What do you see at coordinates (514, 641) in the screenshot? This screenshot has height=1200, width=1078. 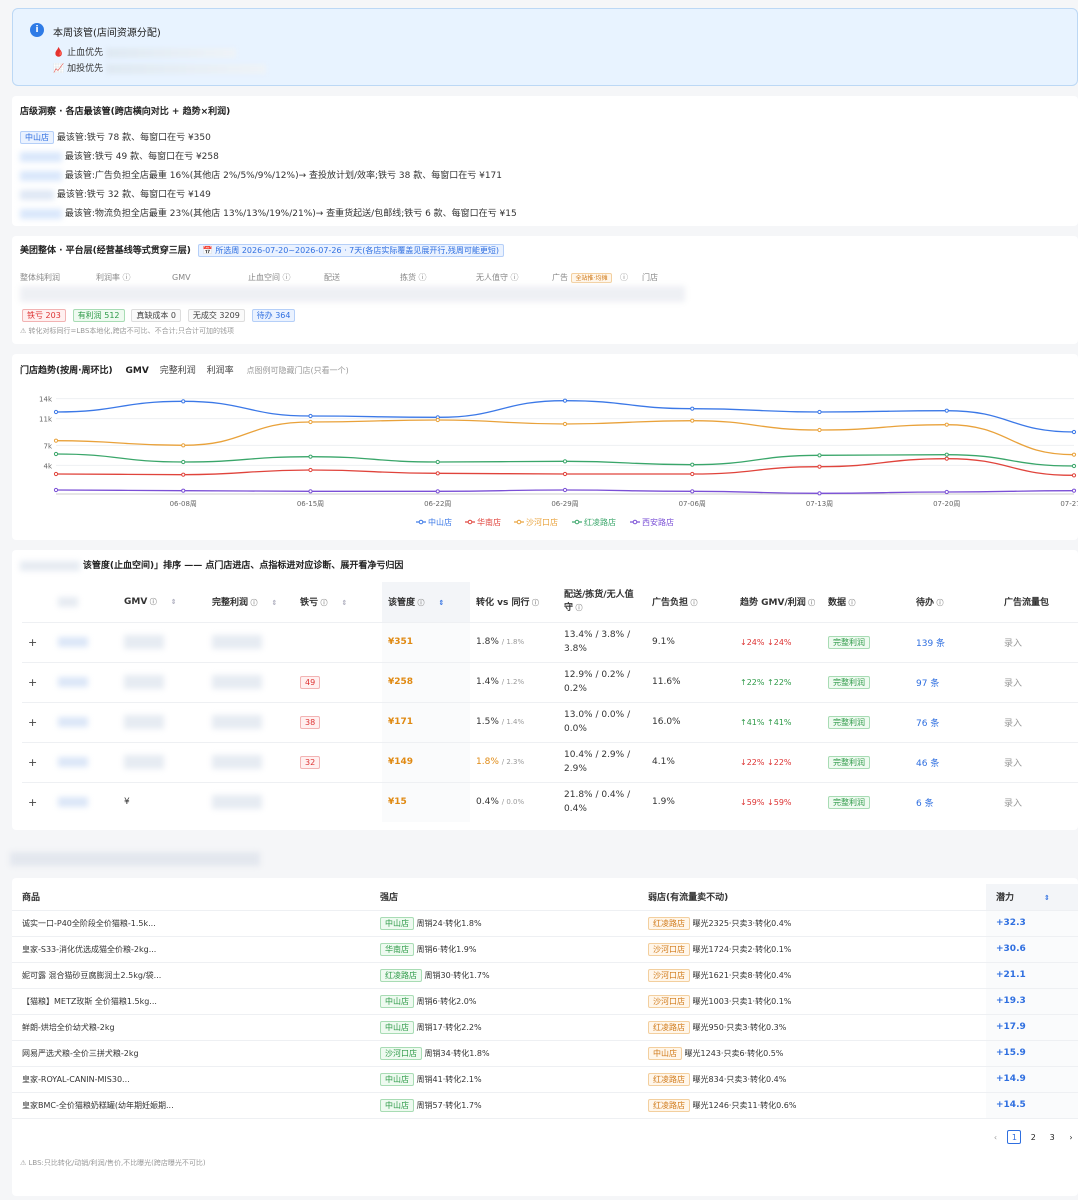 I see `conversion-cell: 1.8% / 1.8%` at bounding box center [514, 641].